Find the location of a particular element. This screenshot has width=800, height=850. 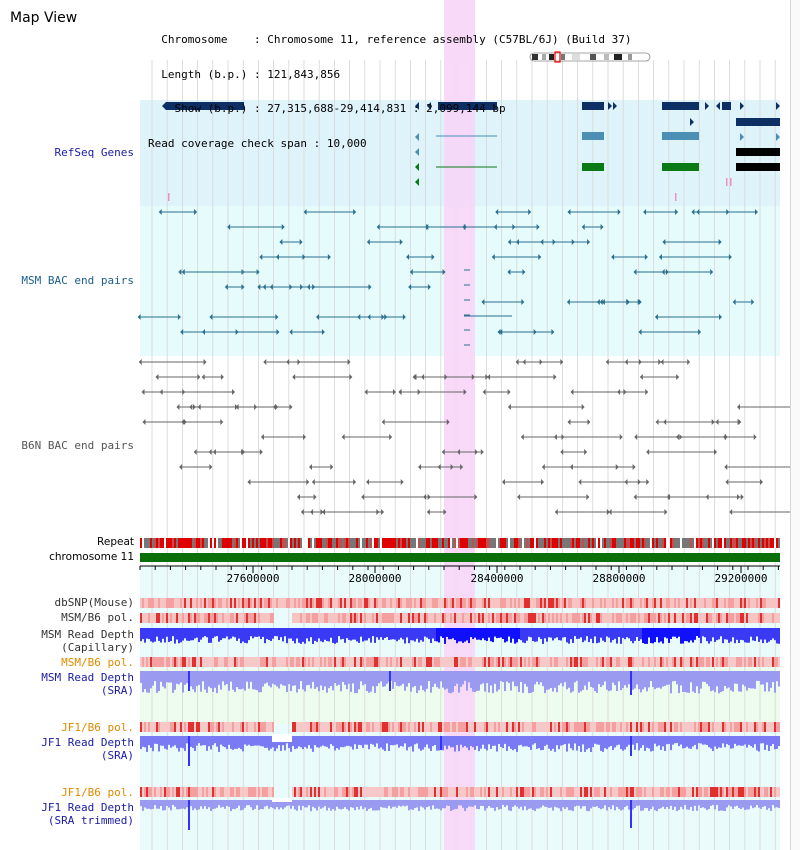

track-label-msm-b6-pol-2: MSM/B6 pol. is located at coordinates (97, 662).